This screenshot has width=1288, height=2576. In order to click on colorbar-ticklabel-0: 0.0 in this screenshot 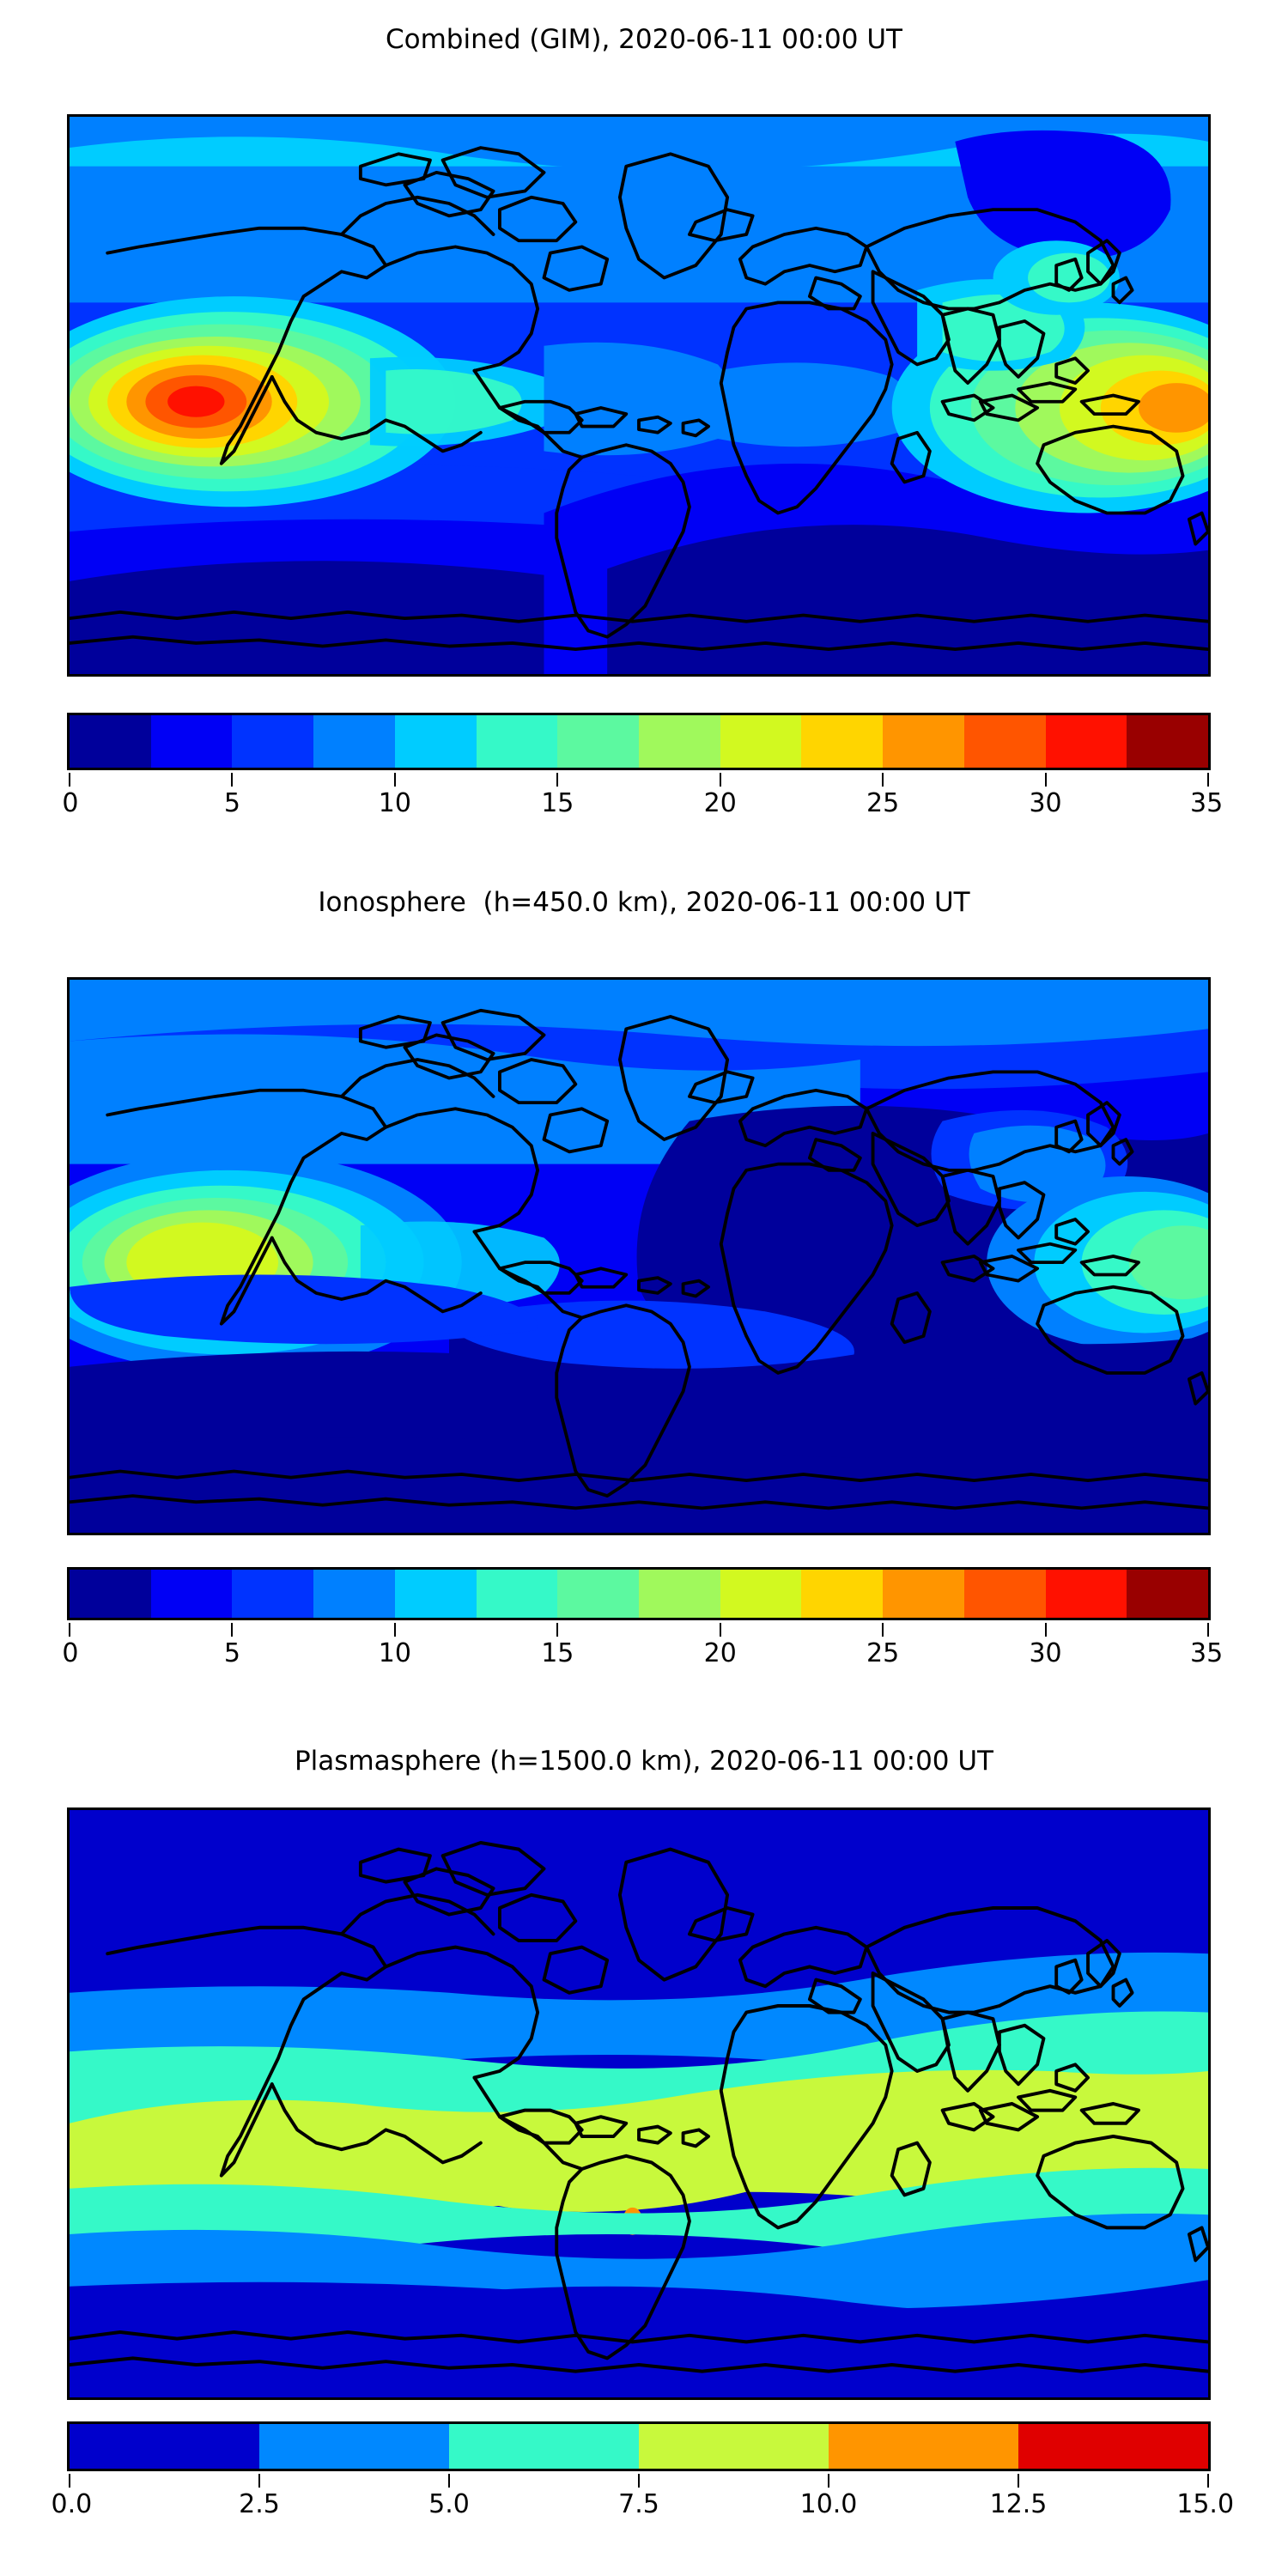, I will do `click(72, 2504)`.